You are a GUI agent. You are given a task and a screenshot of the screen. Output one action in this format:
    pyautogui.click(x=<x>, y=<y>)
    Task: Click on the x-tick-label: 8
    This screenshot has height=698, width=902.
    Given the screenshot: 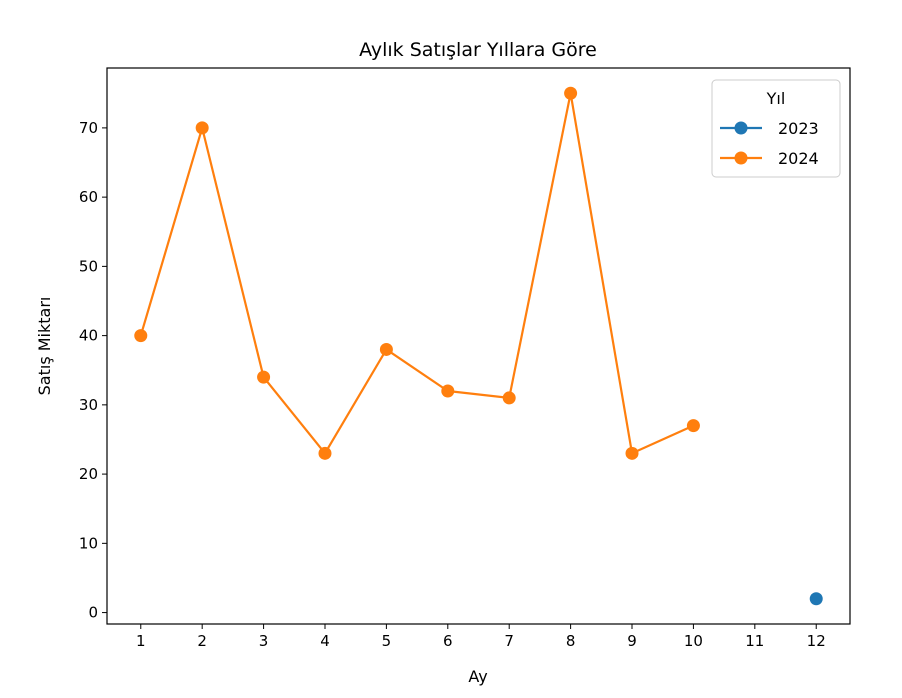 What is the action you would take?
    pyautogui.click(x=571, y=641)
    